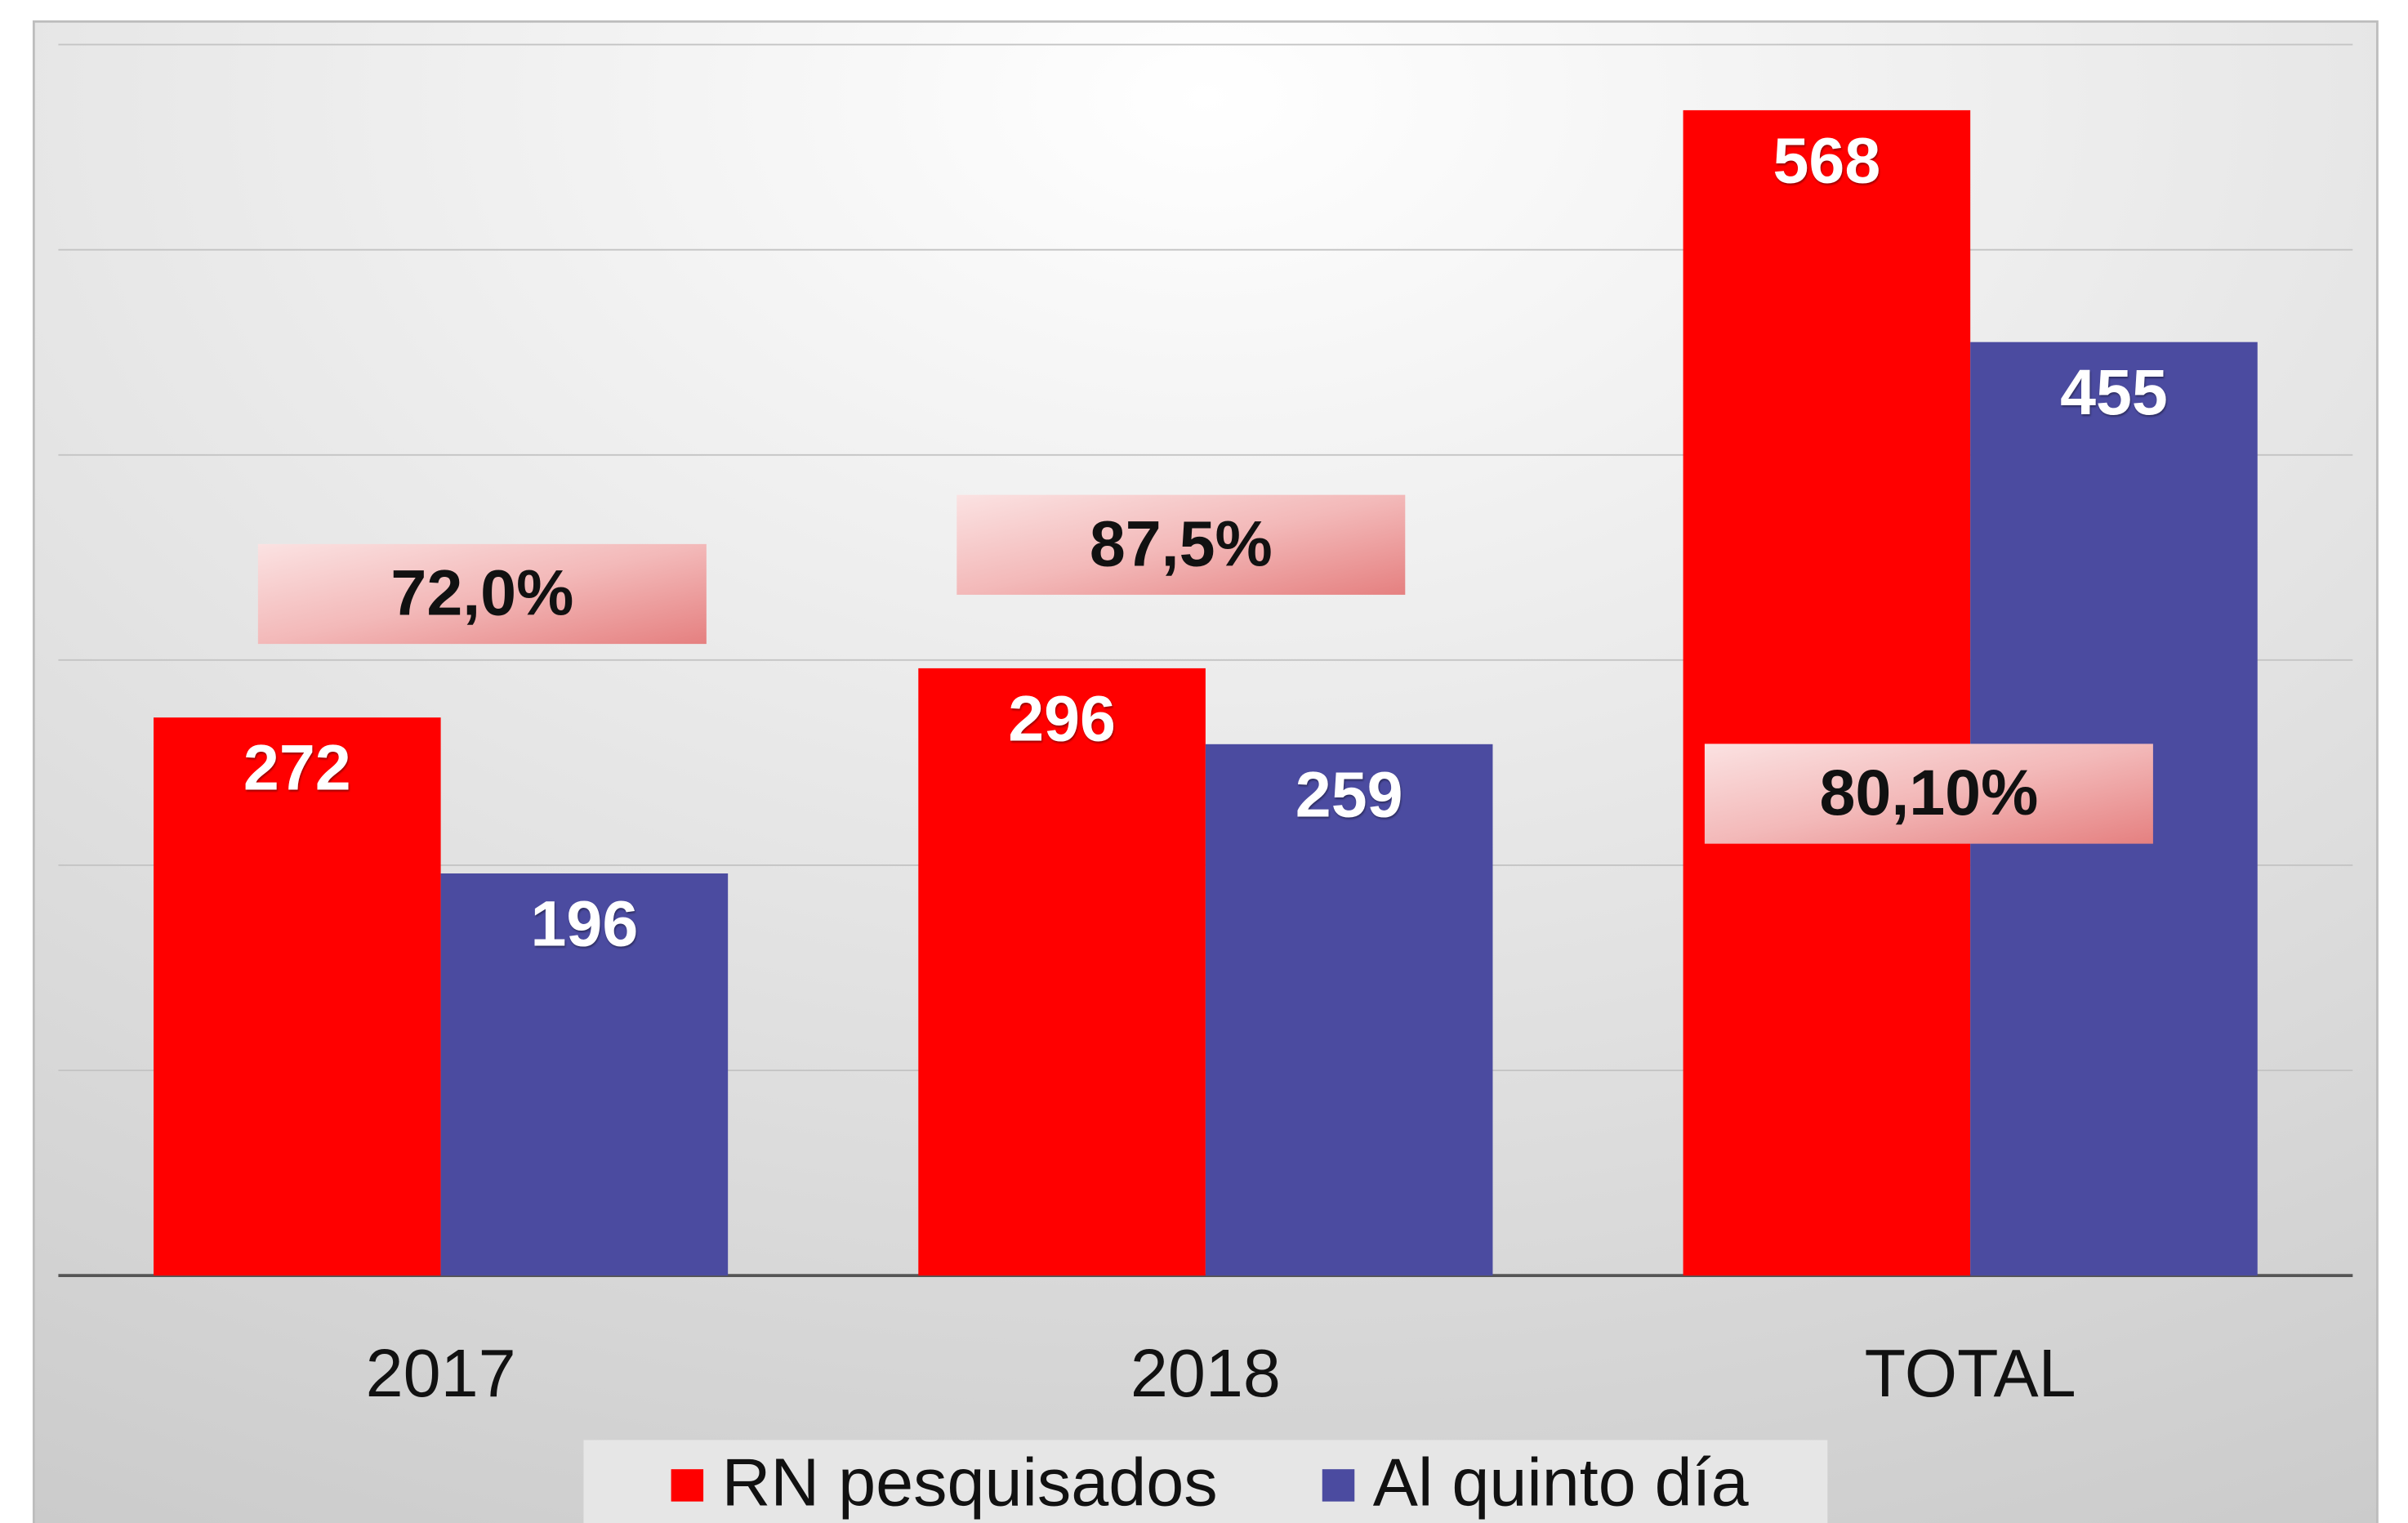 The image size is (2408, 1523). I want to click on legend-label: Al quinto día, so click(1561, 1483).